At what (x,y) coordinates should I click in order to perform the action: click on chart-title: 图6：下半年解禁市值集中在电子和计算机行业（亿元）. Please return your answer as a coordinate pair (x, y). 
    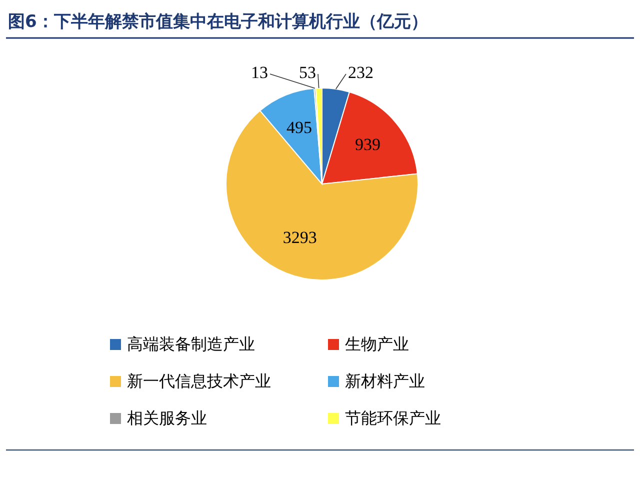
    Looking at the image, I should click on (218, 22).